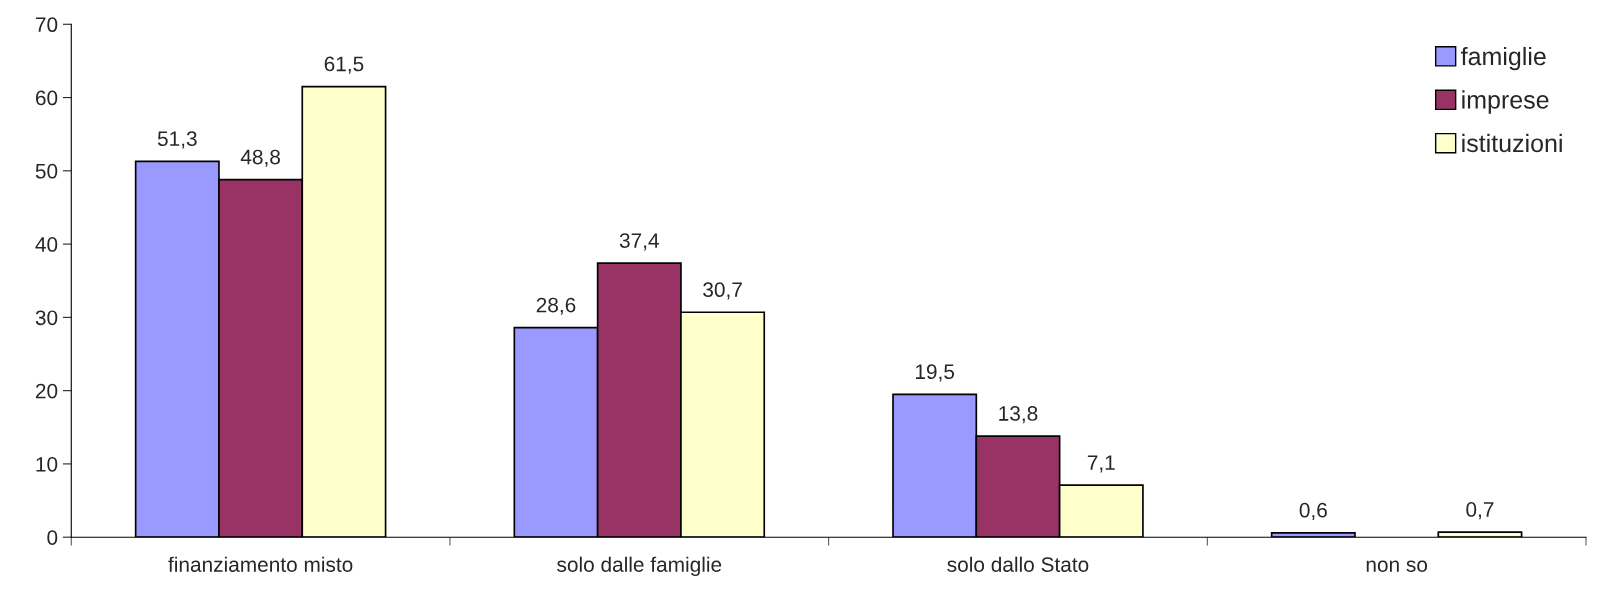 This screenshot has width=1620, height=607. What do you see at coordinates (260, 158) in the screenshot?
I see `data-label: 48,8` at bounding box center [260, 158].